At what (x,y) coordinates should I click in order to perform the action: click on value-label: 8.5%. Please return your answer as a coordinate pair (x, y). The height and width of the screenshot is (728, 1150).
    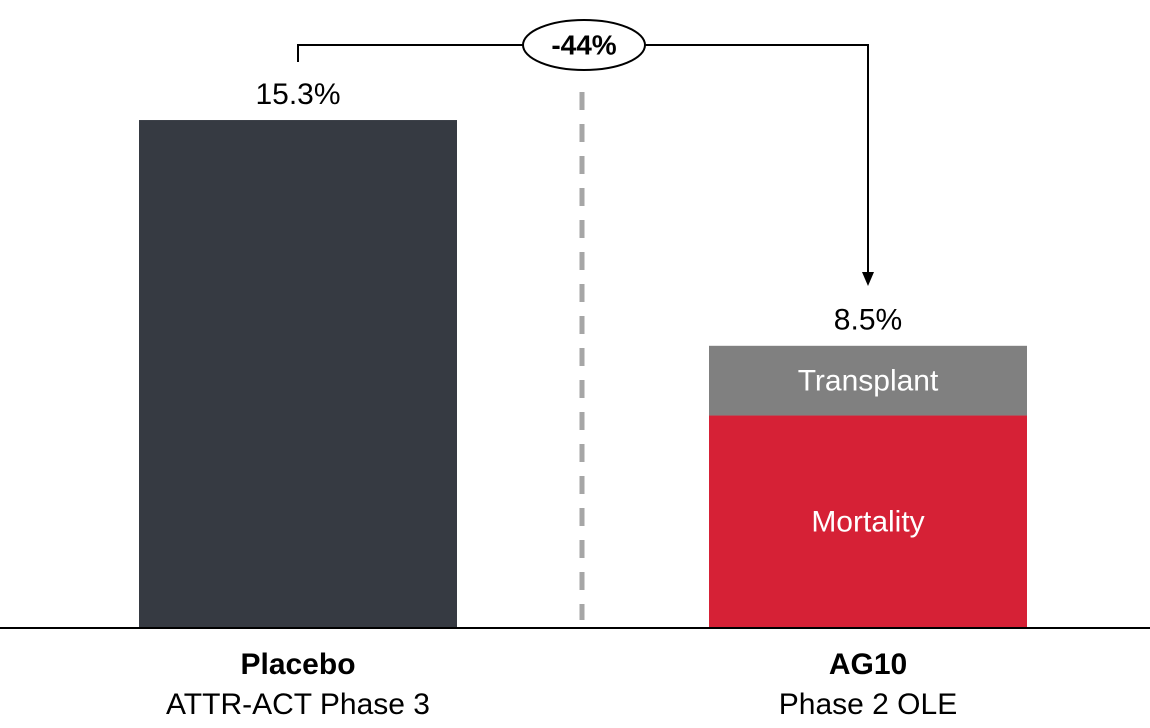
    Looking at the image, I should click on (868, 320).